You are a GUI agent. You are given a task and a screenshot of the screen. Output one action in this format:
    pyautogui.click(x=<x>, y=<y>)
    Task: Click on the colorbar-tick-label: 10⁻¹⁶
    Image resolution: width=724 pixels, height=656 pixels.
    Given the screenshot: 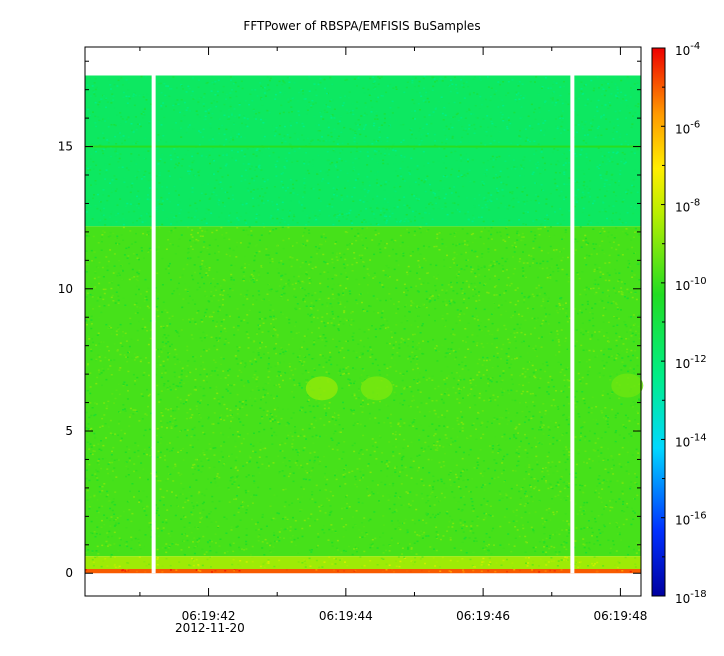 What is the action you would take?
    pyautogui.click(x=691, y=519)
    